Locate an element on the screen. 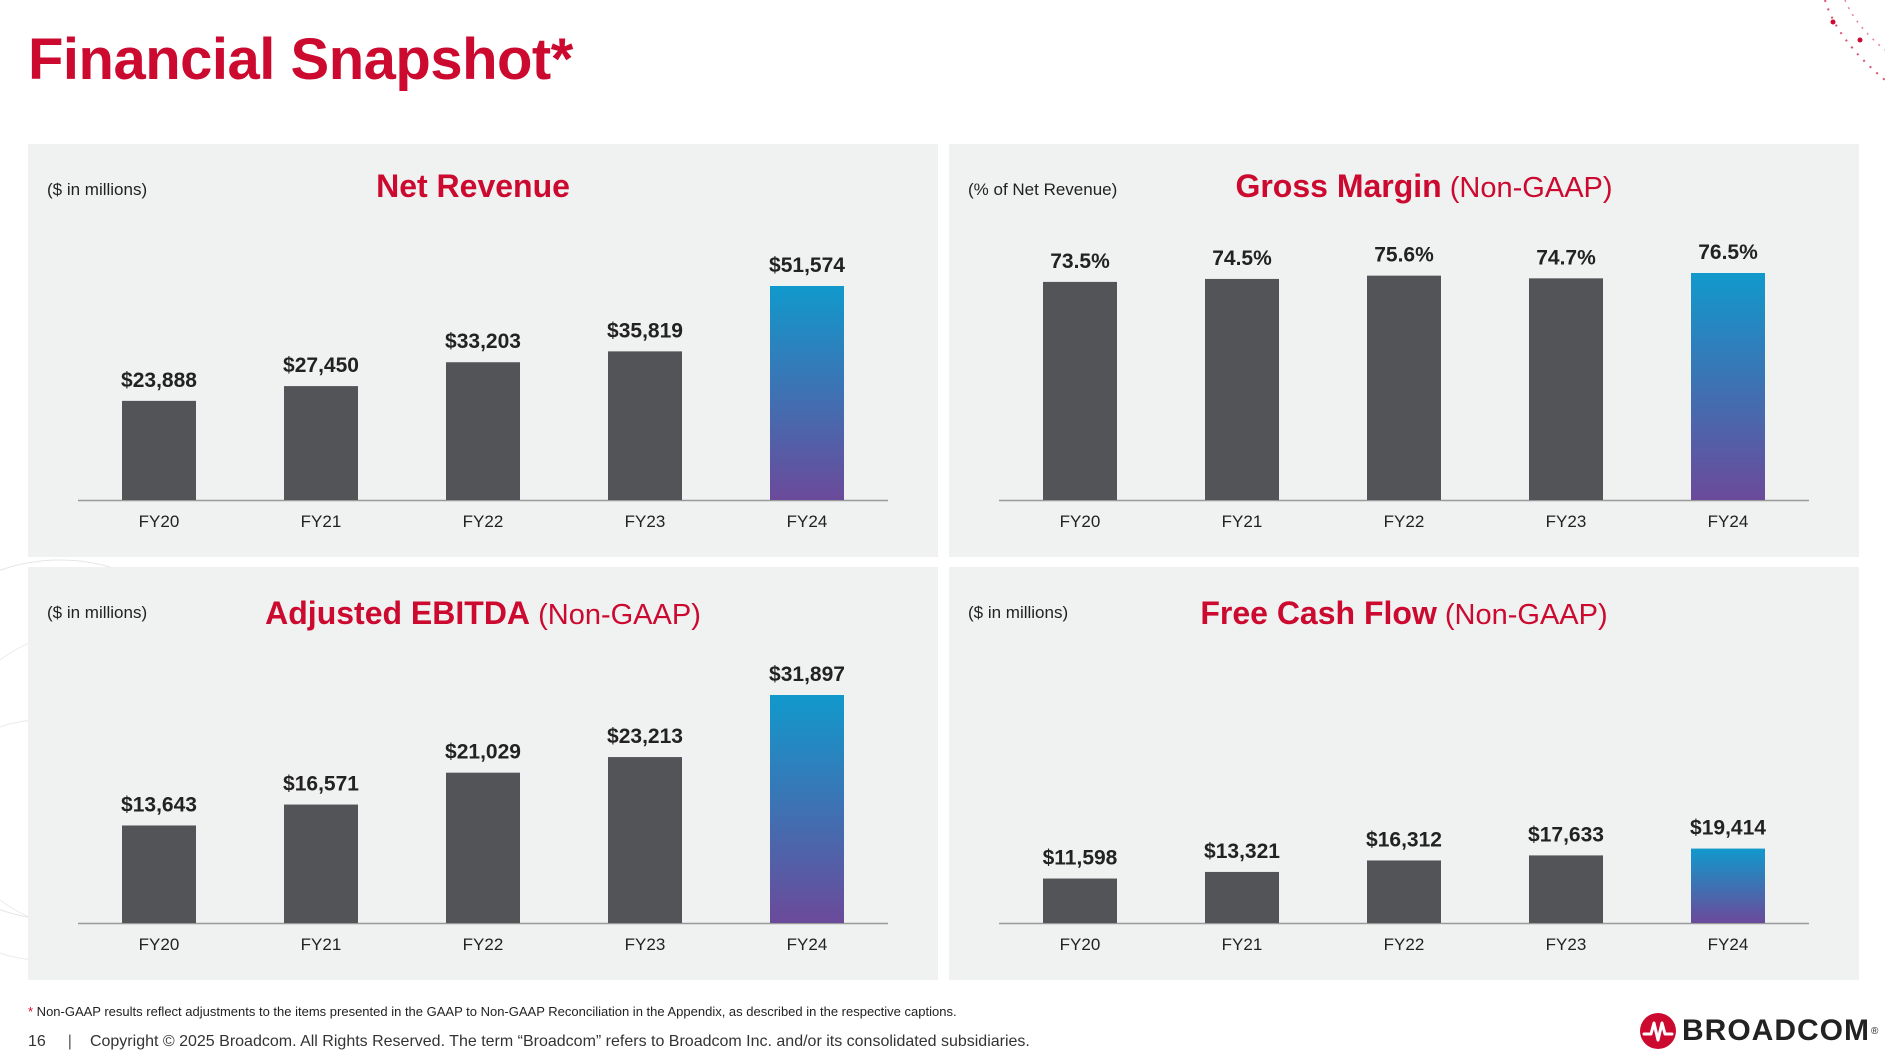 Image resolution: width=1885 pixels, height=1060 pixels. data-label-fy21: $16,571 is located at coordinates (321, 784).